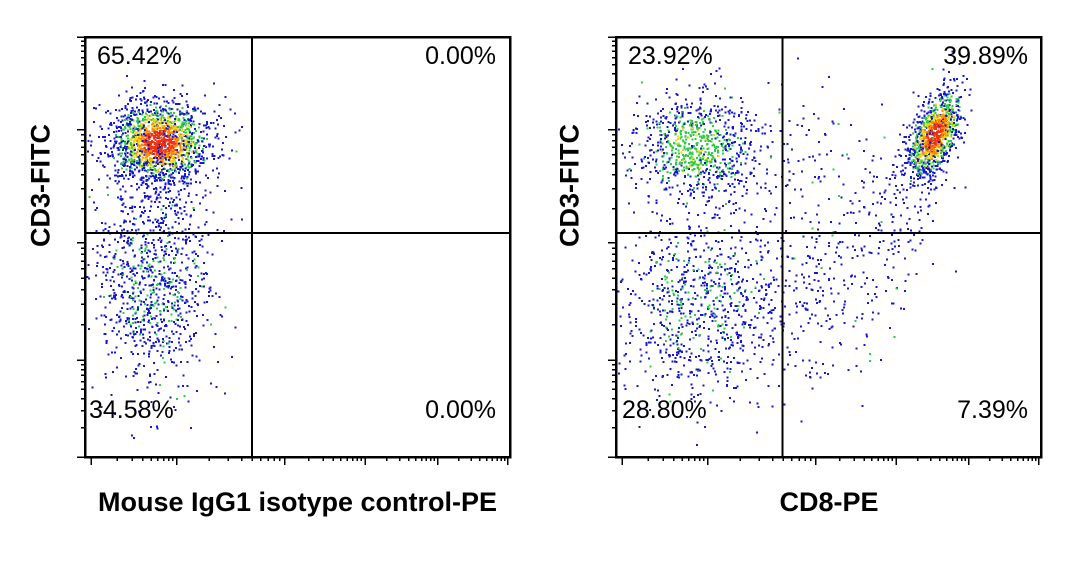 This screenshot has height=566, width=1066. What do you see at coordinates (985, 56) in the screenshot?
I see `quadrant-percent-upper-right: 39.89%` at bounding box center [985, 56].